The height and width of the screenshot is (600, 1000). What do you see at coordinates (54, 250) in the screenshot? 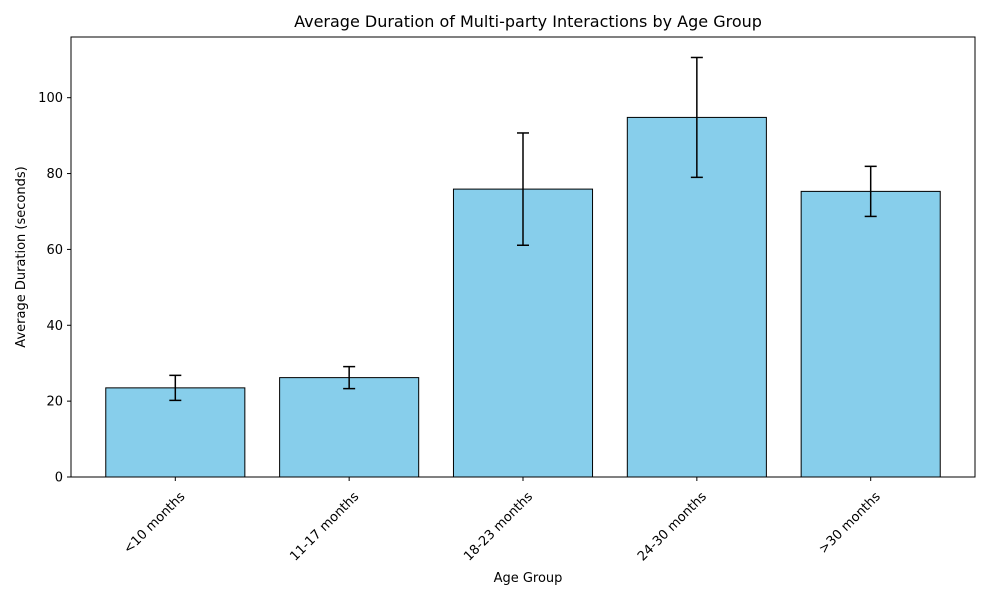
I see `y-tick-label: 60` at bounding box center [54, 250].